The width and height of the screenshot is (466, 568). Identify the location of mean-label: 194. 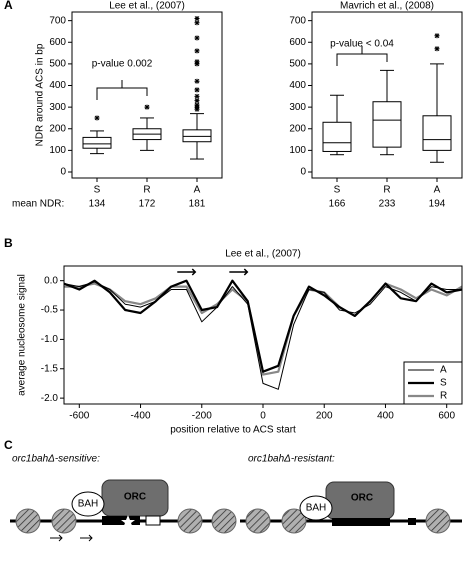
(437, 204).